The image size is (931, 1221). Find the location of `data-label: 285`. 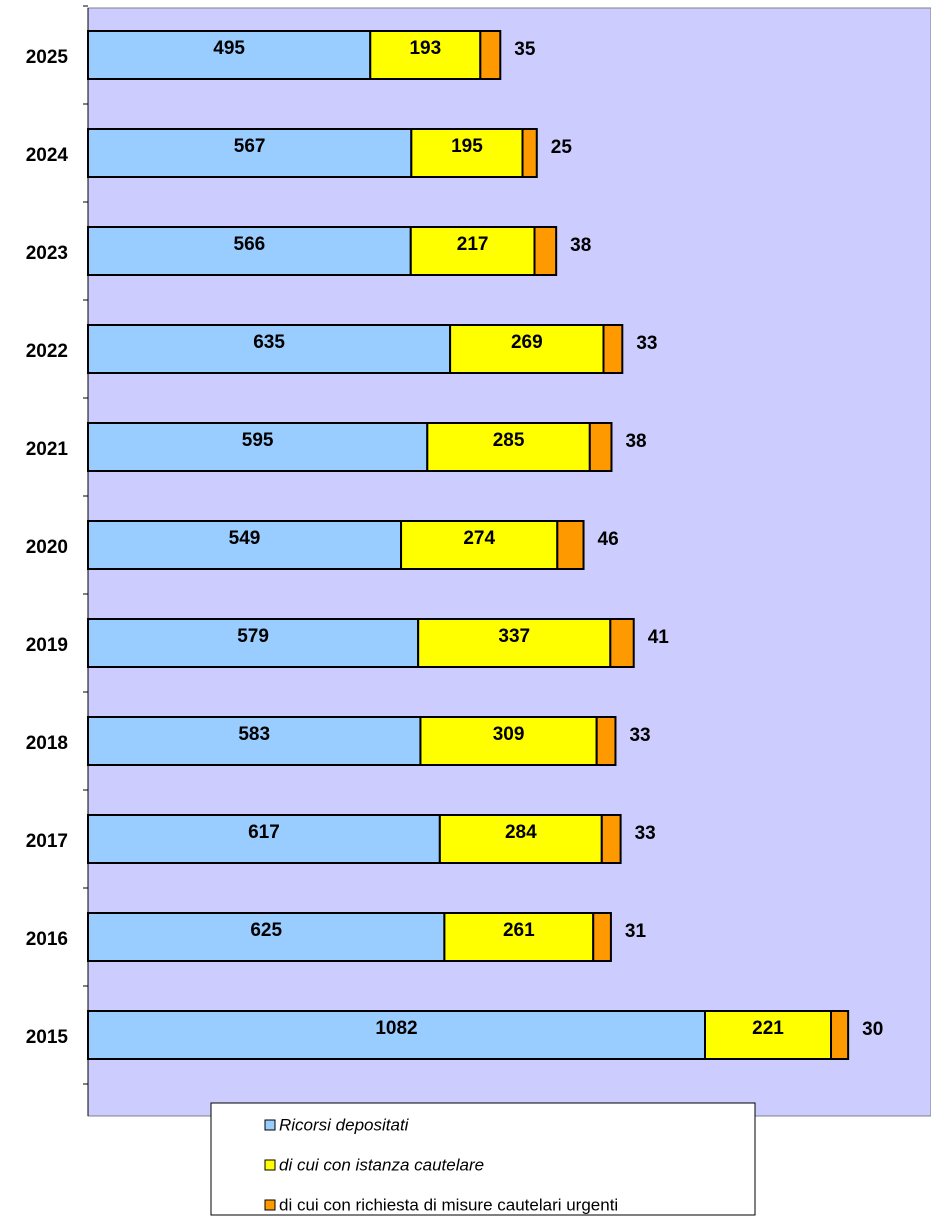

data-label: 285 is located at coordinates (509, 440).